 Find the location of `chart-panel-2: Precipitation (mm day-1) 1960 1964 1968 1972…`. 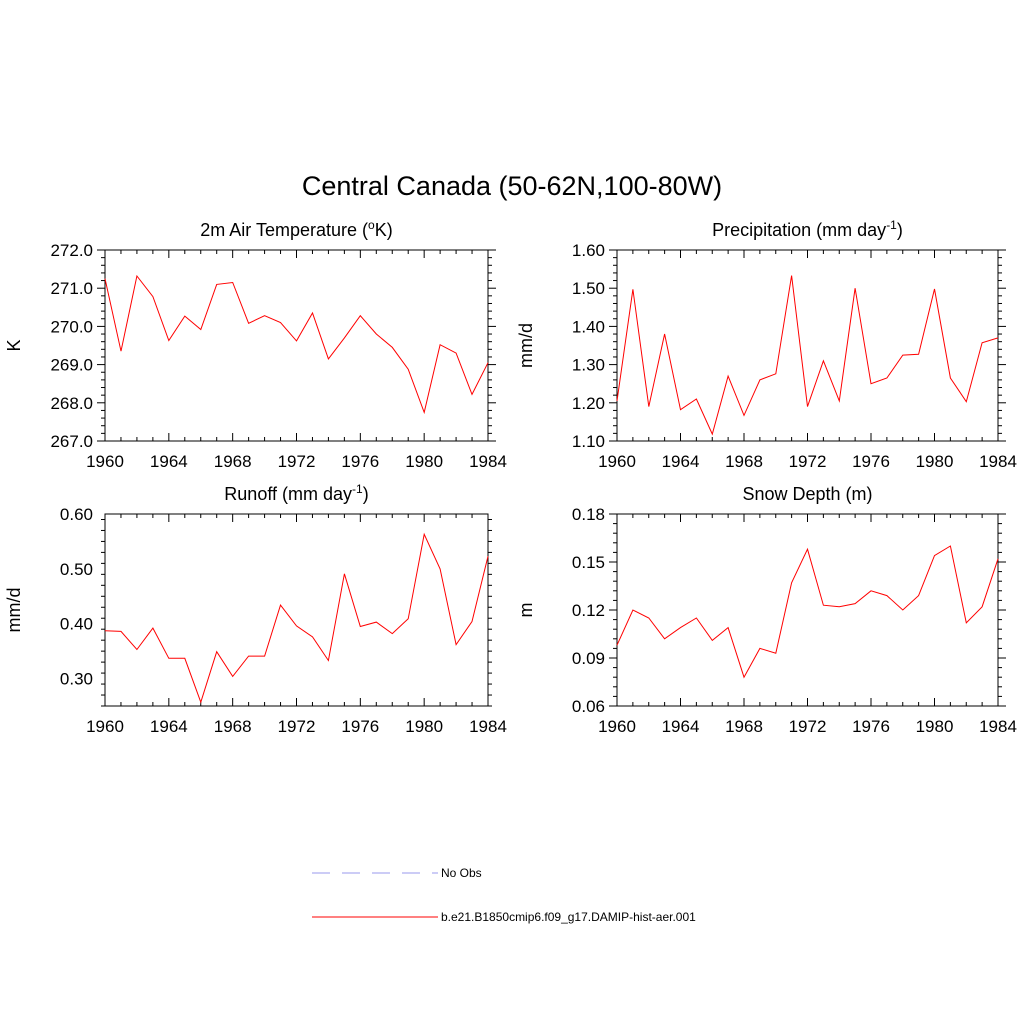

chart-panel-2: Precipitation (mm day-1) 1960 1964 1968 1972… is located at coordinates (766, 344).